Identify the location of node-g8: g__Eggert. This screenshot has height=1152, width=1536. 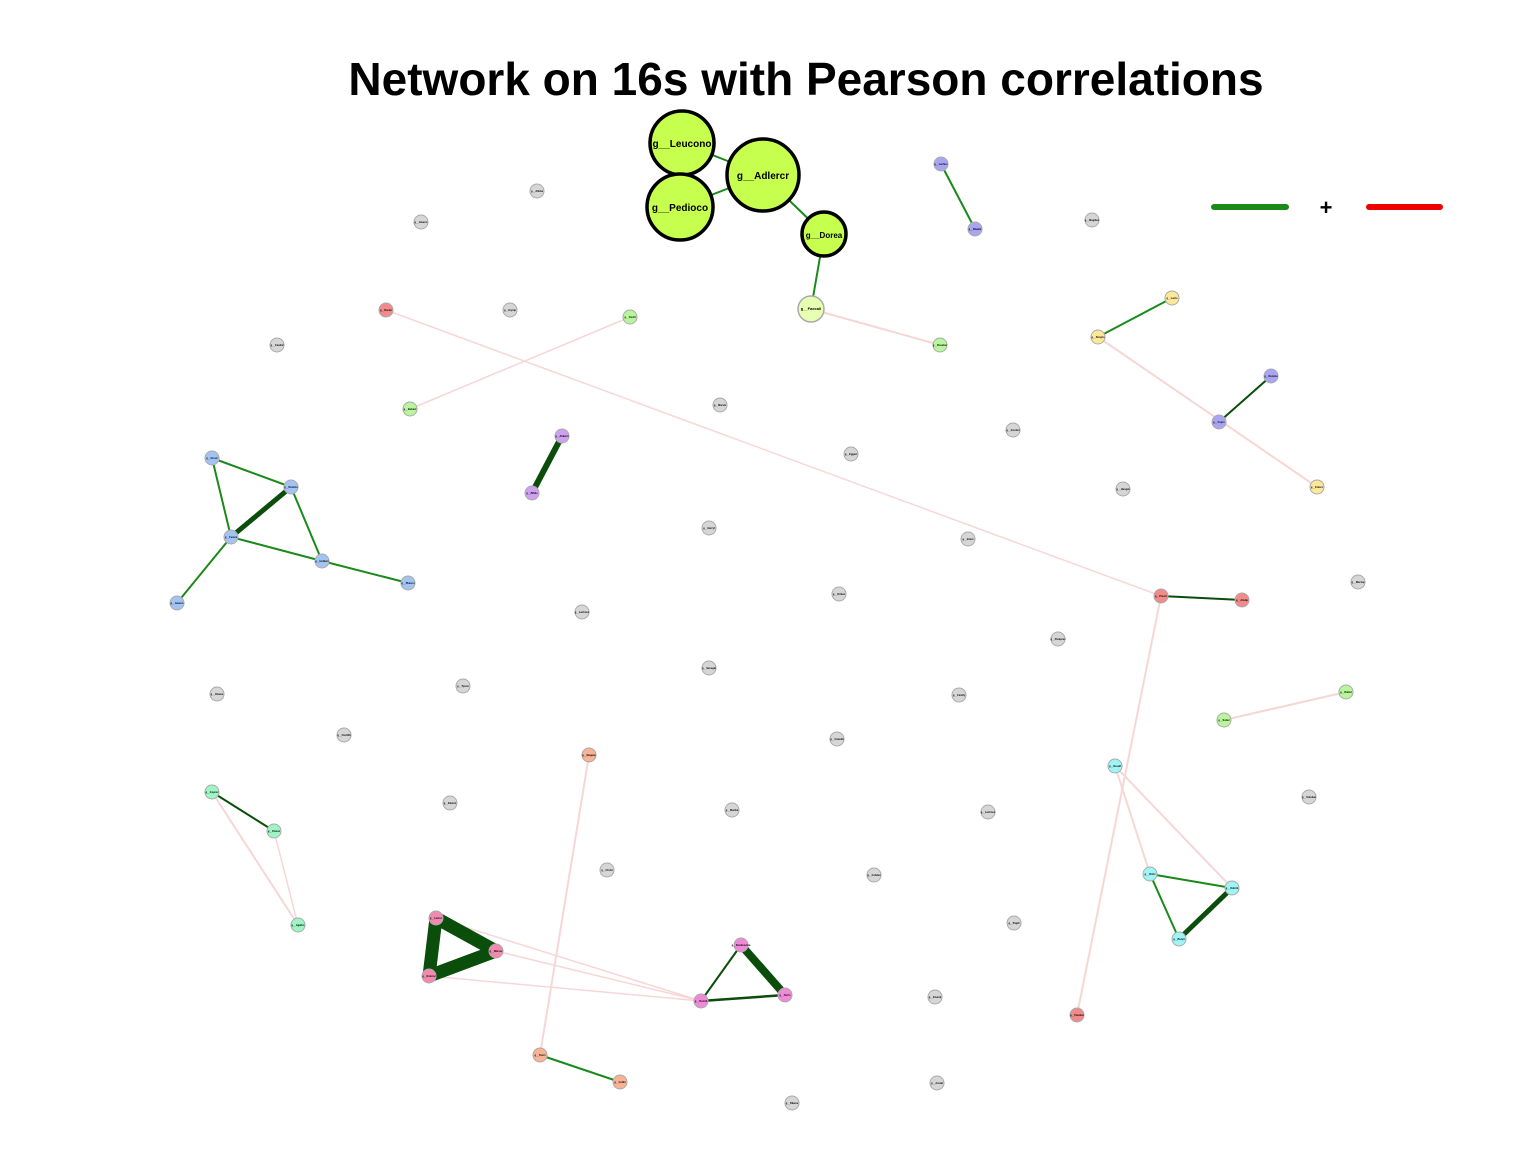
(851, 454).